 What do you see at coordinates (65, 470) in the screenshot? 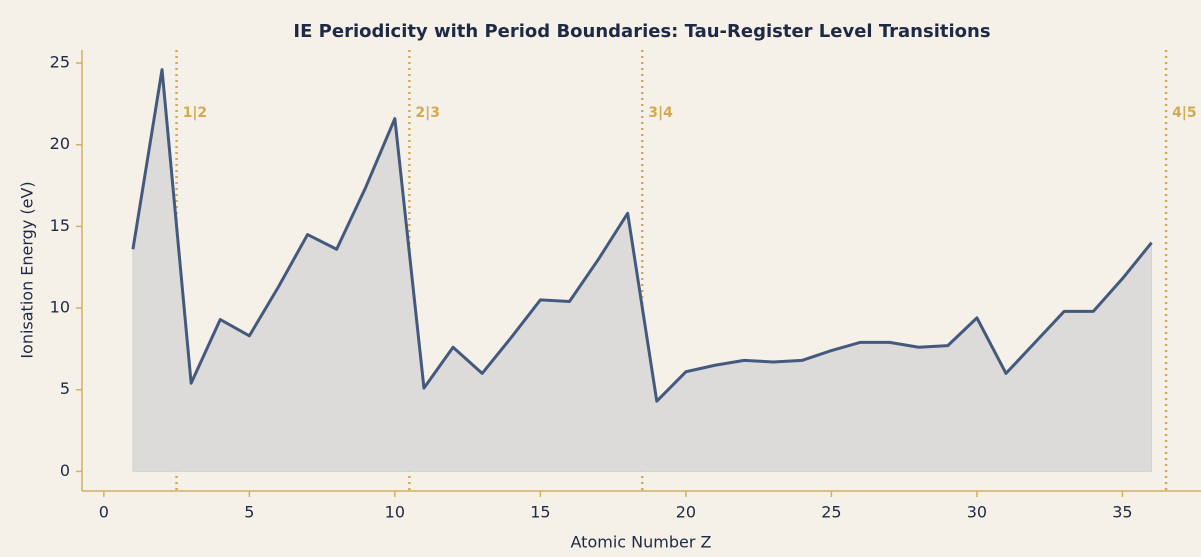
I see `y-tick-label: 0` at bounding box center [65, 470].